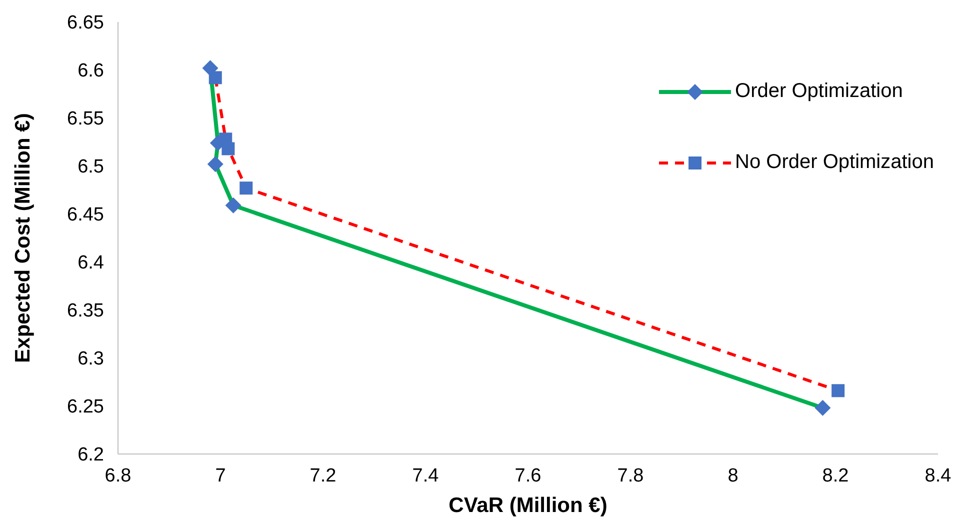 The width and height of the screenshot is (962, 524). What do you see at coordinates (22, 238) in the screenshot?
I see `y-axis-title: Expected Cost (Million €)` at bounding box center [22, 238].